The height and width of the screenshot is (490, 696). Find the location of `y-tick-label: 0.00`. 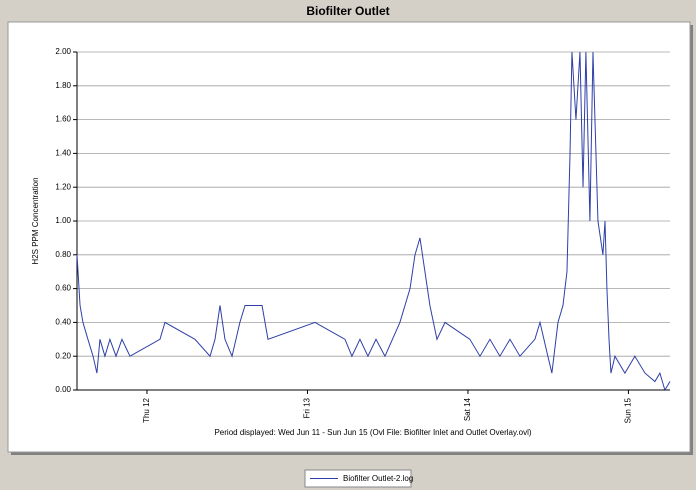

y-tick-label: 0.00 is located at coordinates (63, 389).